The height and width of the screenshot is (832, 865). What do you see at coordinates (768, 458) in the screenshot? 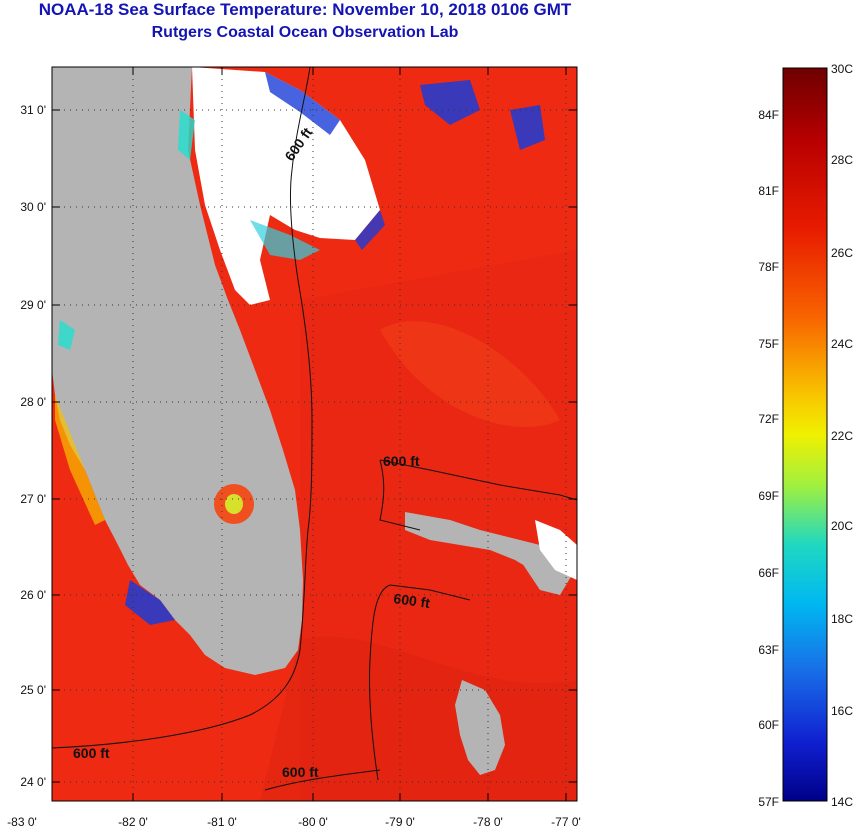
I see `colorbar-fahrenheit-labels: 84F 81F 78F 75F 72F 69F 66F 63F 60F 57F` at bounding box center [768, 458].